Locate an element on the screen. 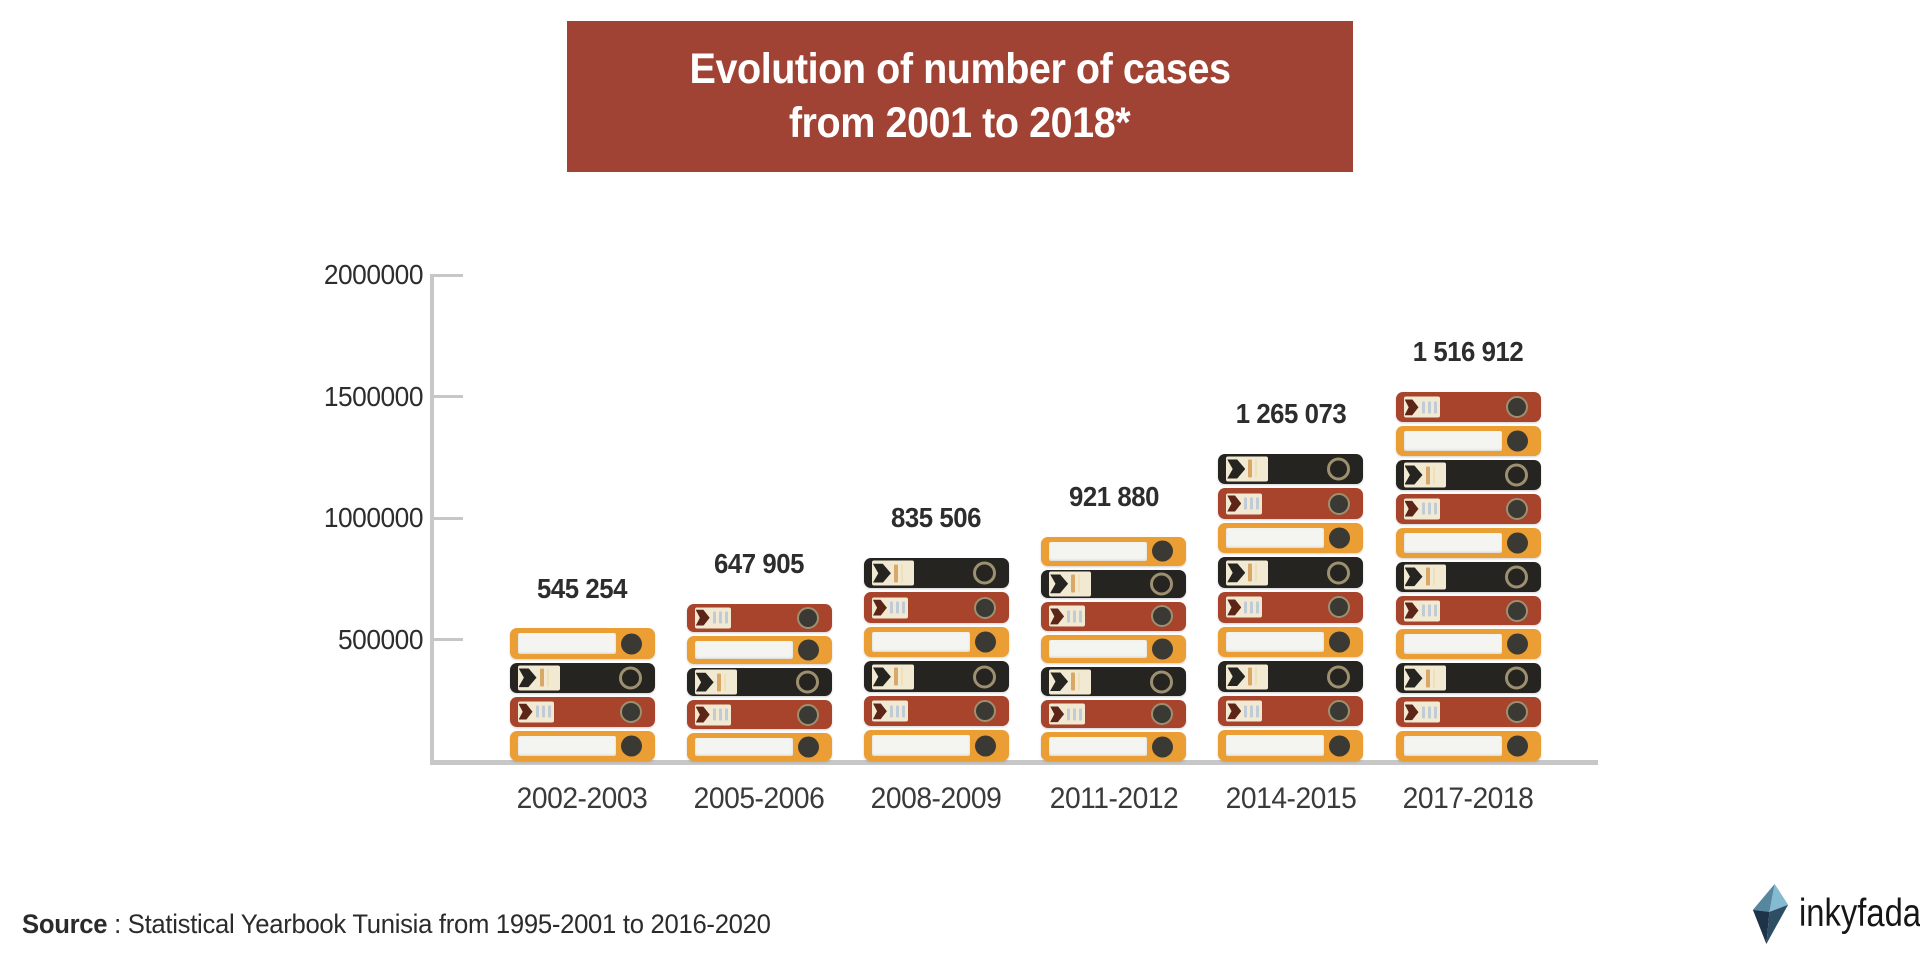 This screenshot has height=957, width=1920. value-label: 1 516 912 is located at coordinates (1468, 352).